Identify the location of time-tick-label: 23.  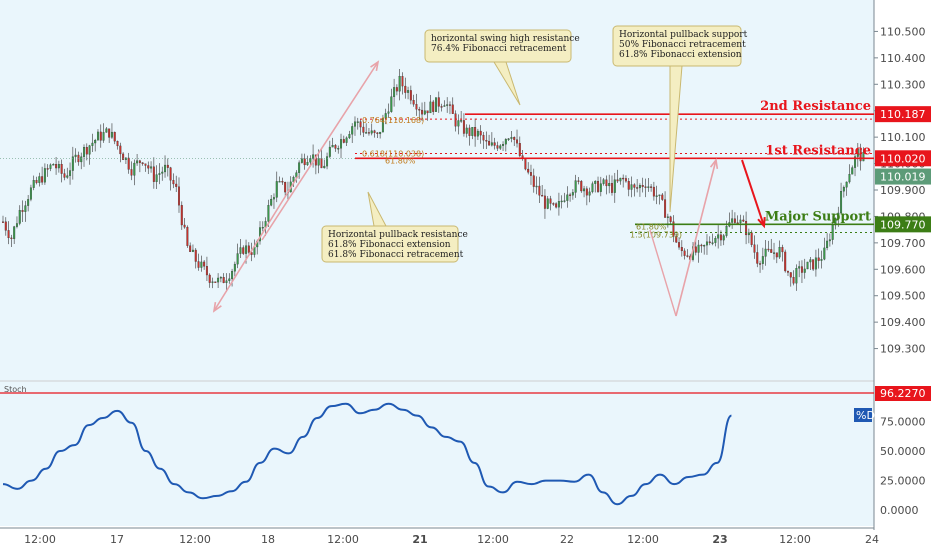
(719, 539).